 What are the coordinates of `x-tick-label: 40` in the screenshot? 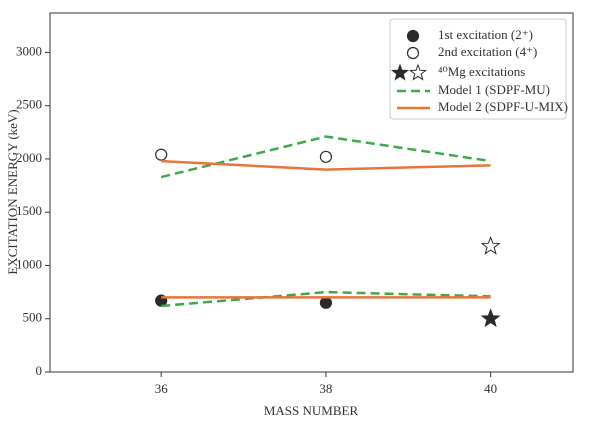 It's located at (490, 388).